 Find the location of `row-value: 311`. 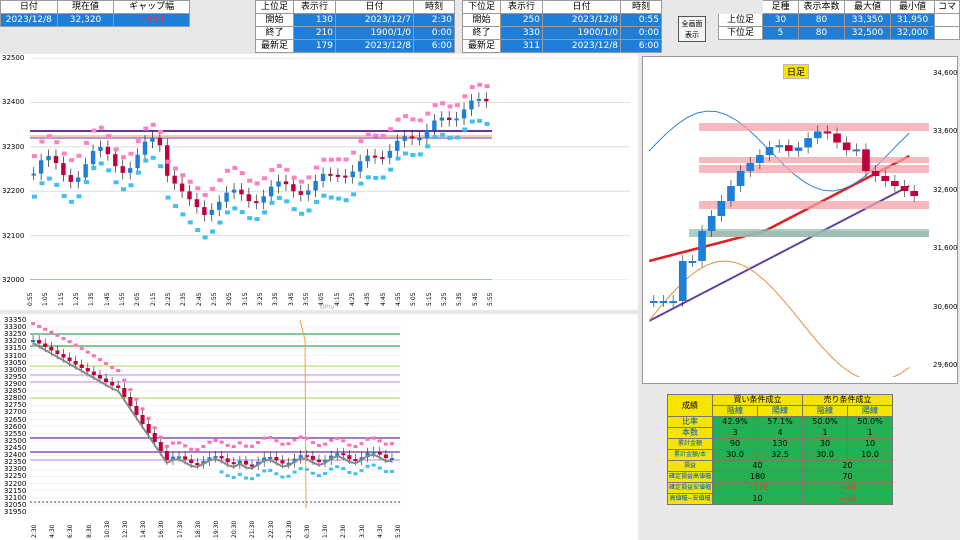

row-value: 311 is located at coordinates (521, 46).